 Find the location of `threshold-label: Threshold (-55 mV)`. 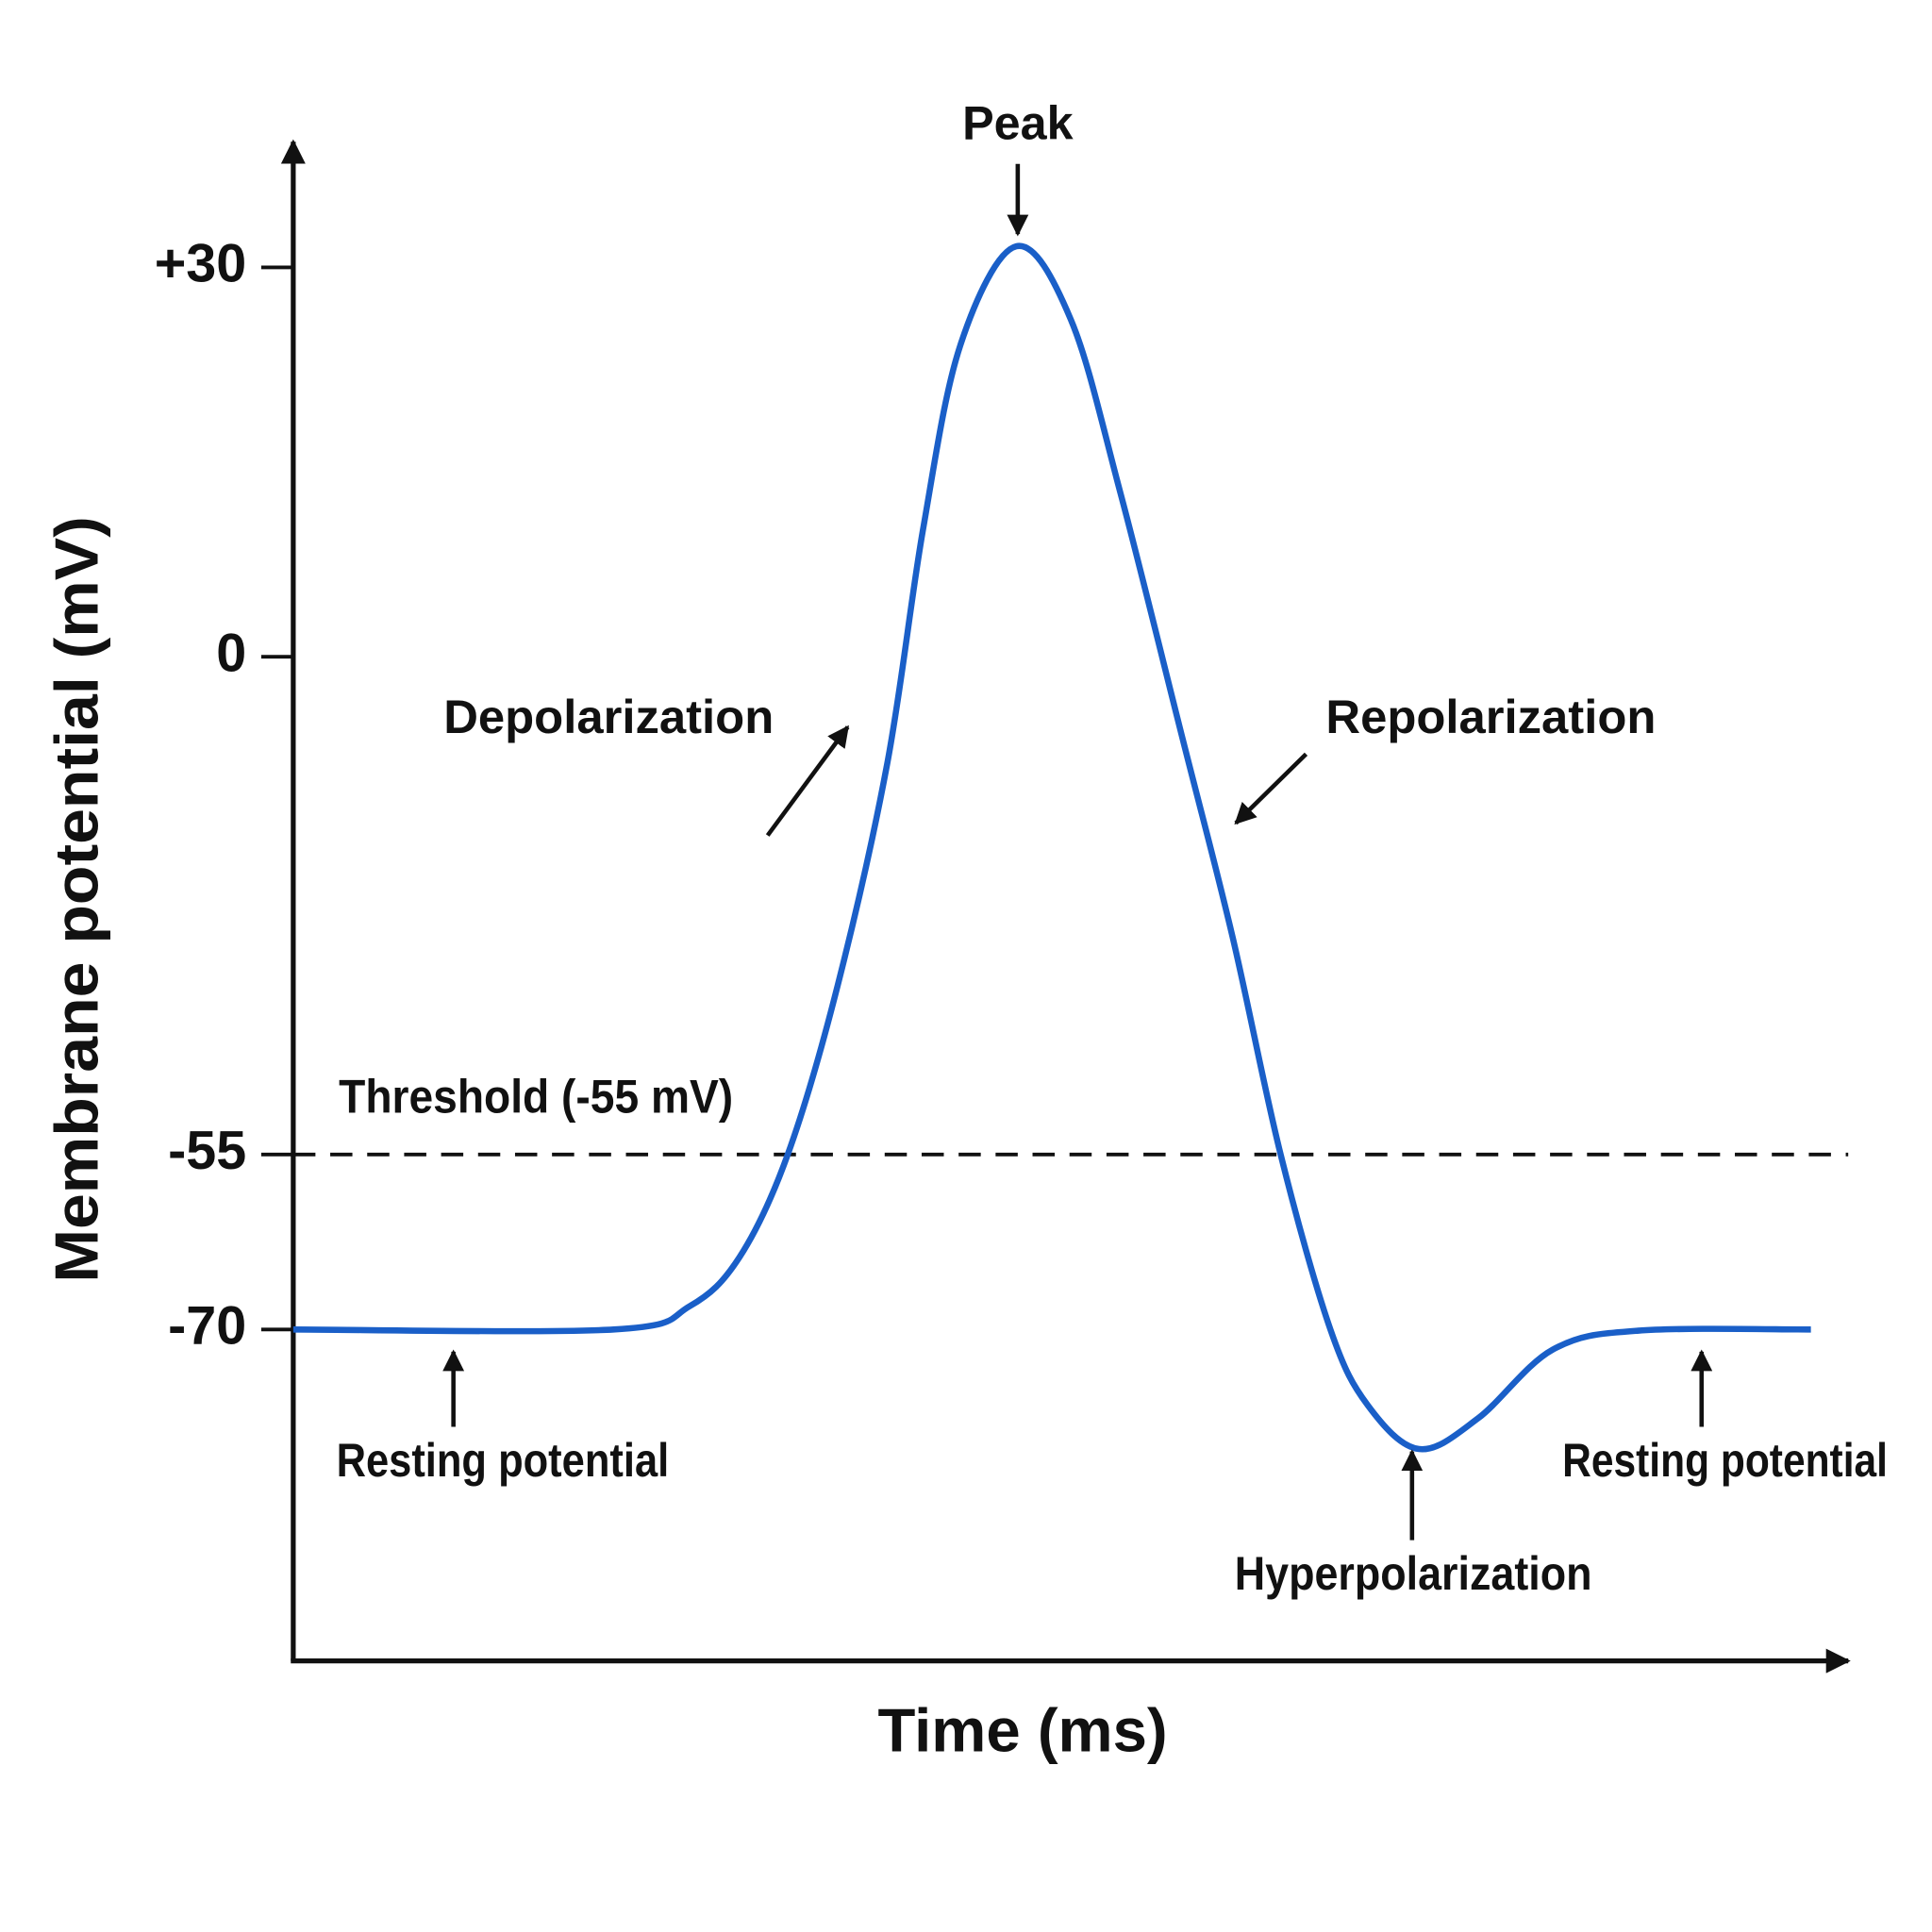

threshold-label: Threshold (-55 mV) is located at coordinates (536, 1096).